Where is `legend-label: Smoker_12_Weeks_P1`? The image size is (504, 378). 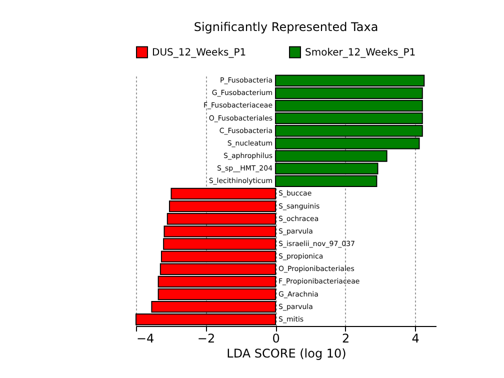
legend-label: Smoker_12_Weeks_P1 is located at coordinates (360, 52).